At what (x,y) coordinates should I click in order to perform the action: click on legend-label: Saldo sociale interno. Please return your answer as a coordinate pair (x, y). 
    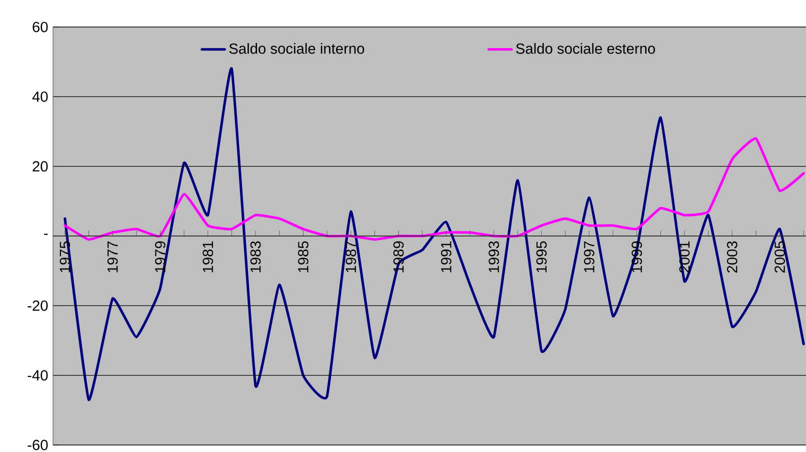
    Looking at the image, I should click on (296, 48).